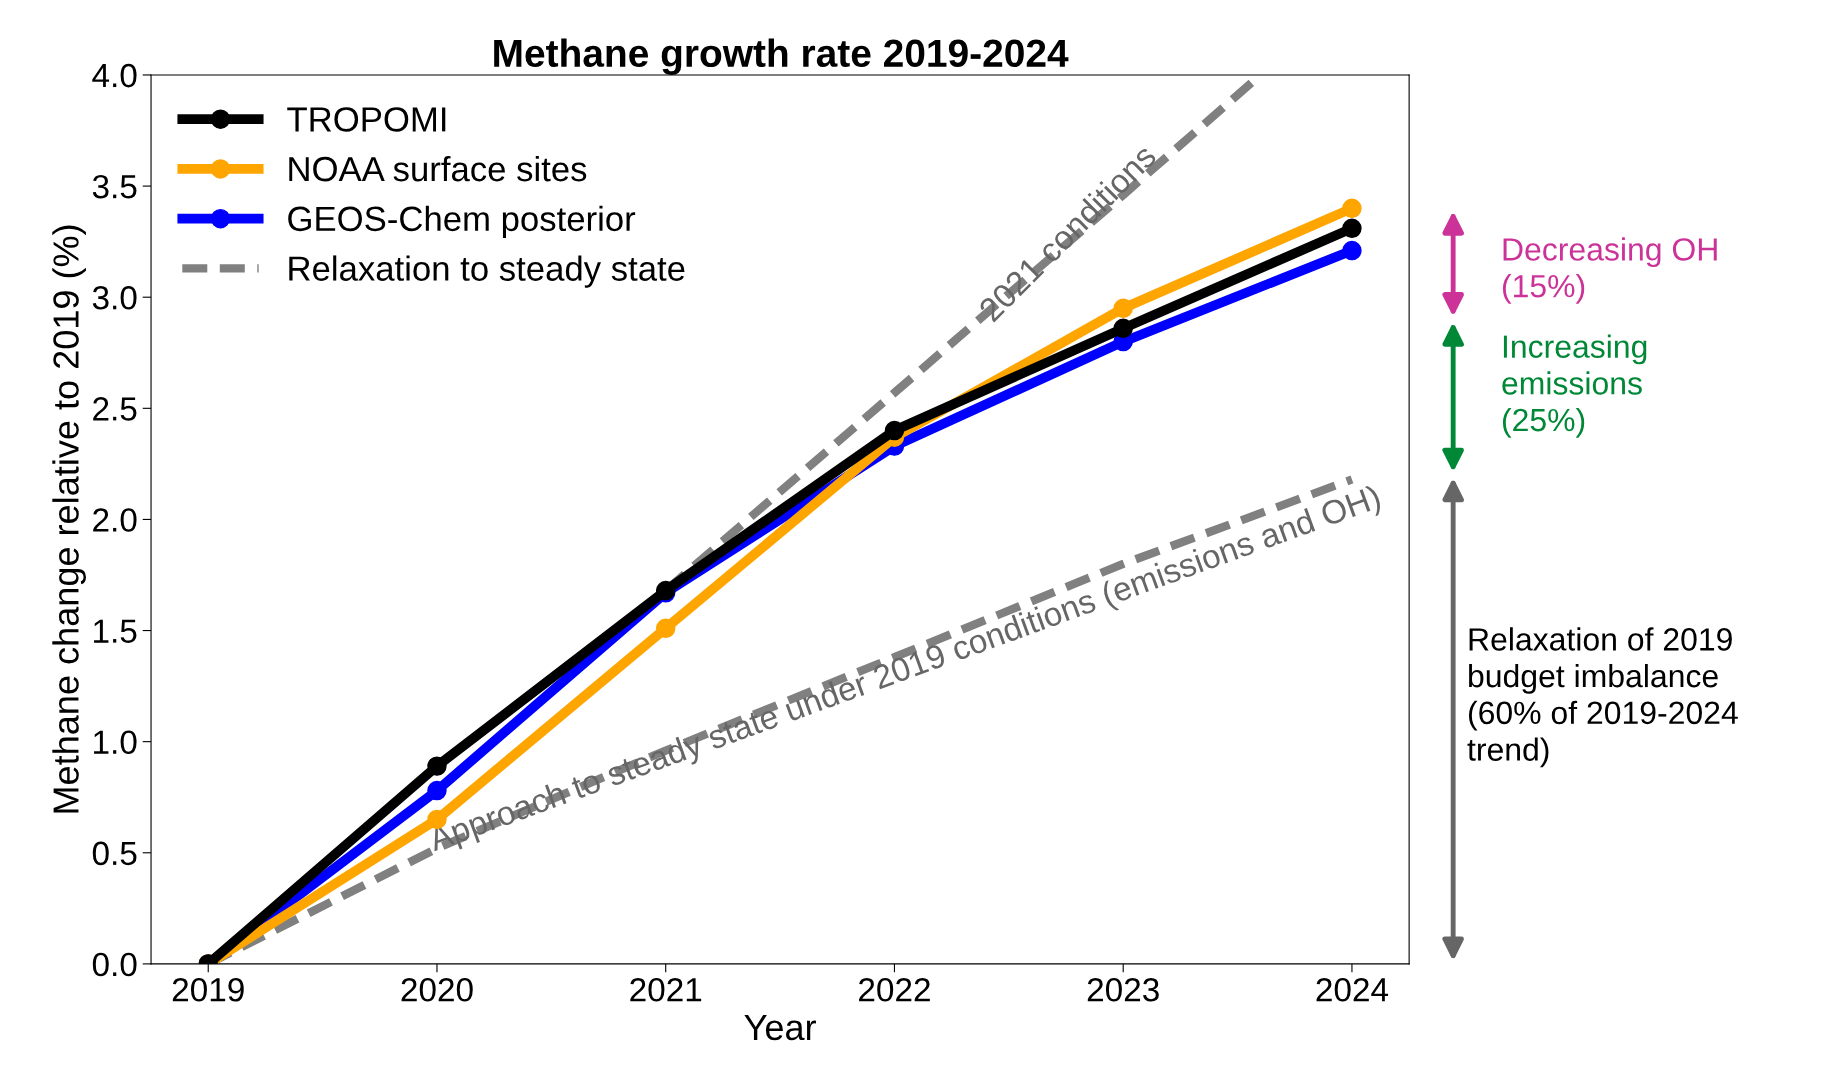 The height and width of the screenshot is (1071, 1842). Describe the element at coordinates (115, 409) in the screenshot. I see `y-tick-label: 2.5` at that location.